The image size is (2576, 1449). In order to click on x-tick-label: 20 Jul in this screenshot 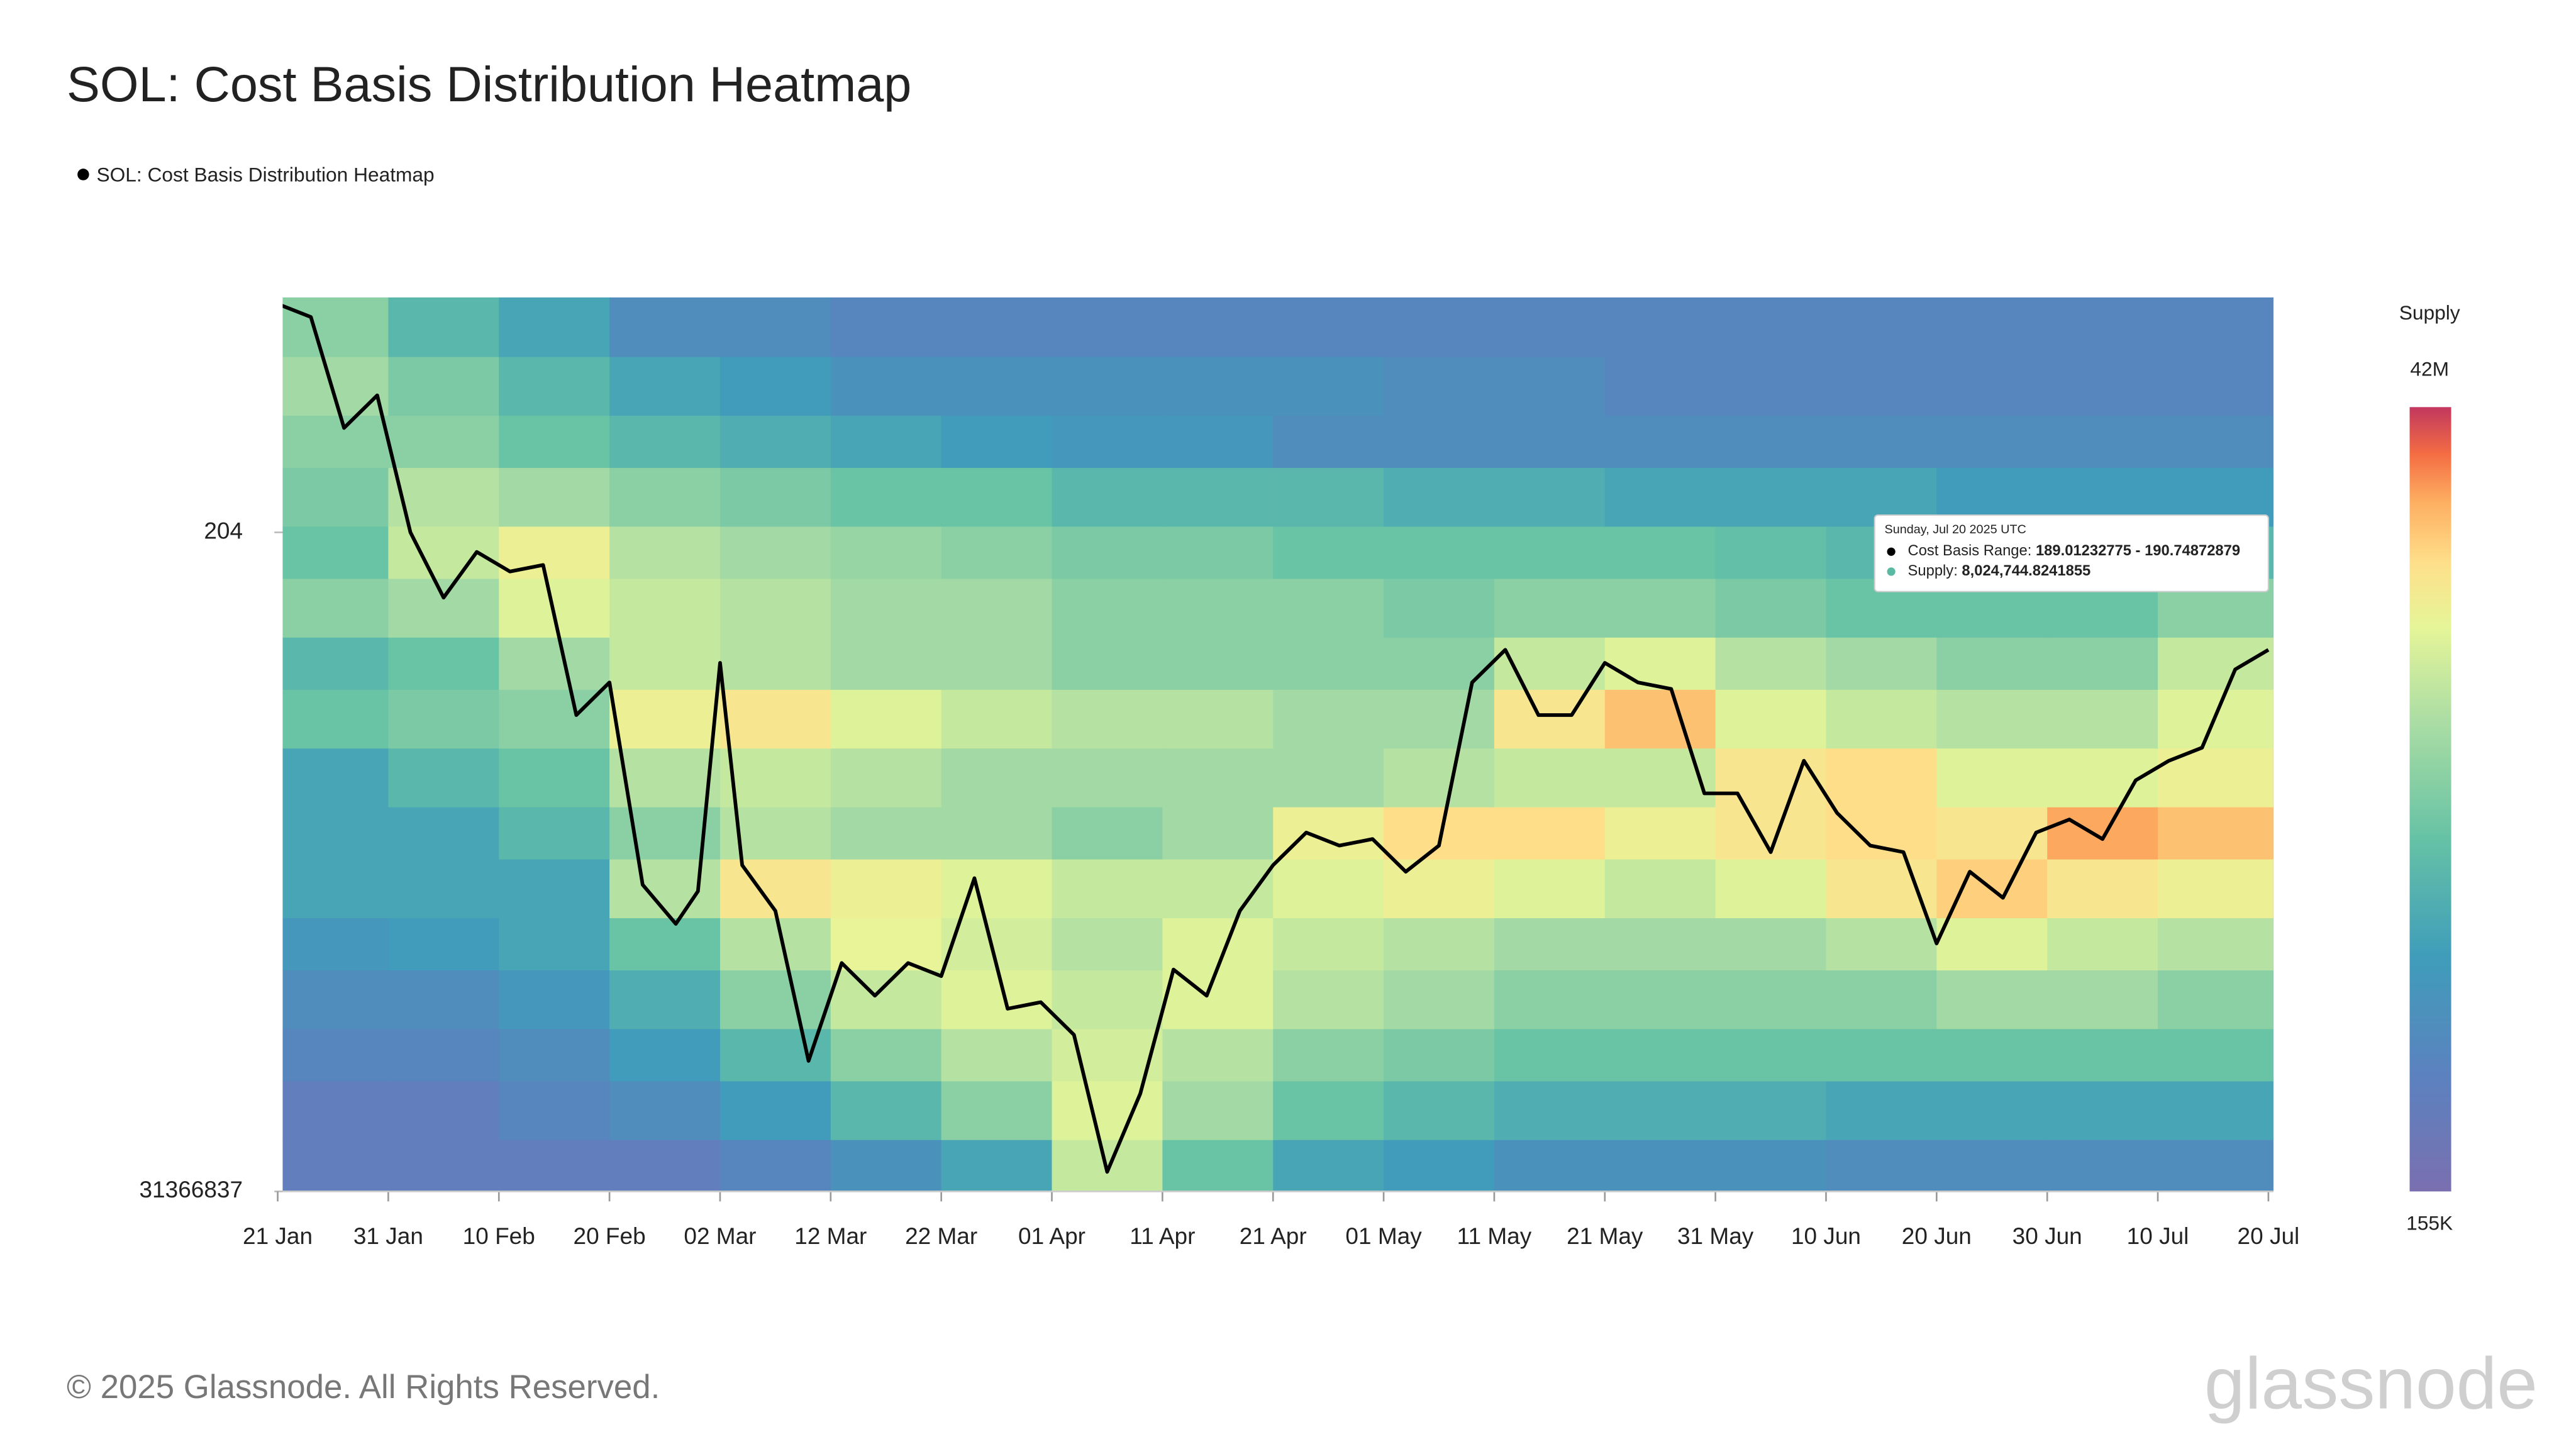, I will do `click(2269, 1236)`.